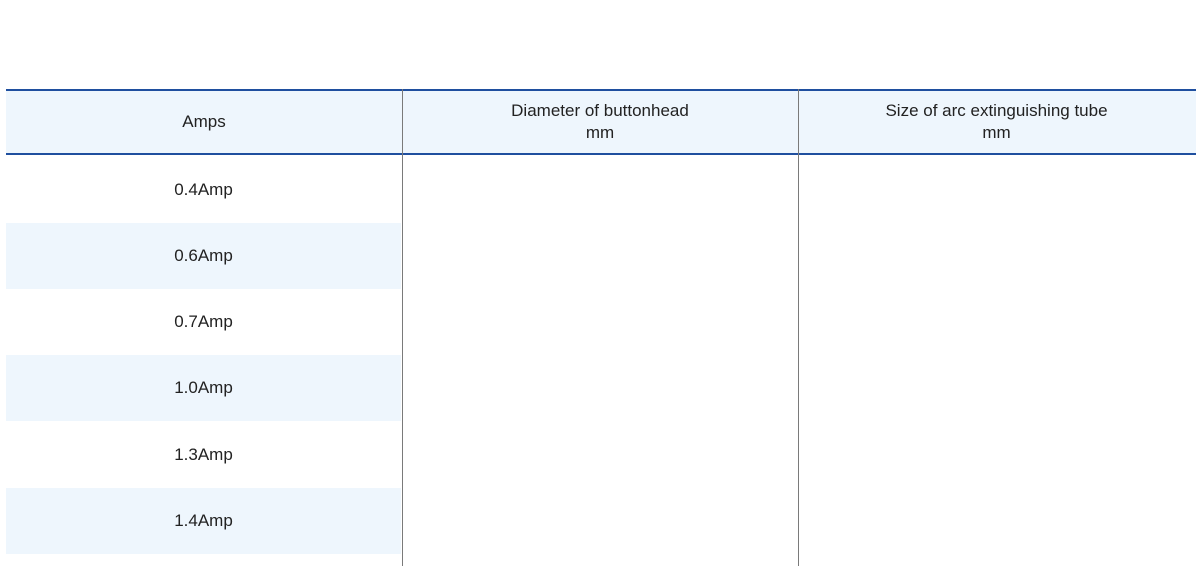 Image resolution: width=1200 pixels, height=566 pixels. I want to click on amps-cell: 1.0Amp, so click(203, 387).